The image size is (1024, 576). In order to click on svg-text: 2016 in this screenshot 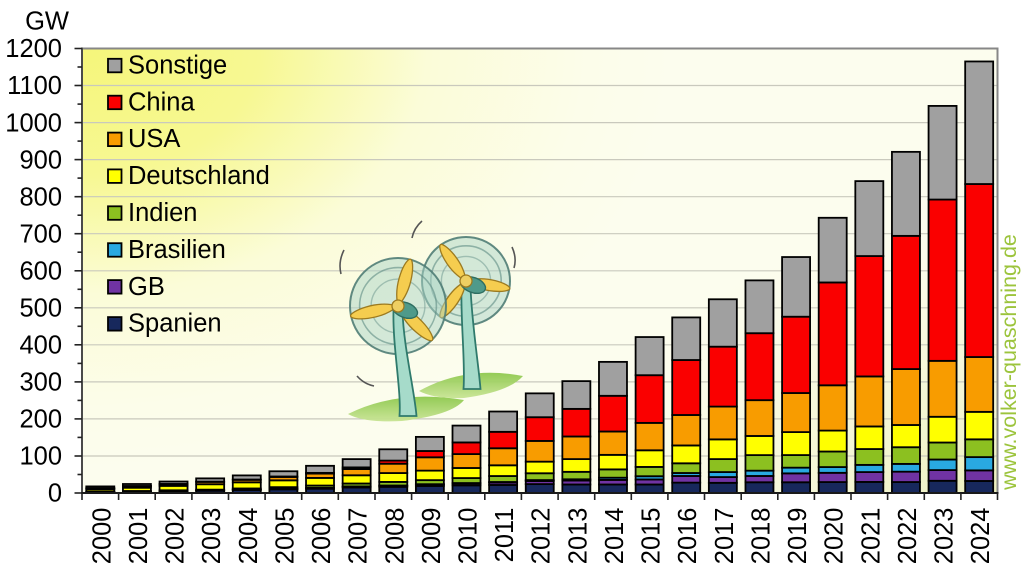, I will do `click(688, 536)`.